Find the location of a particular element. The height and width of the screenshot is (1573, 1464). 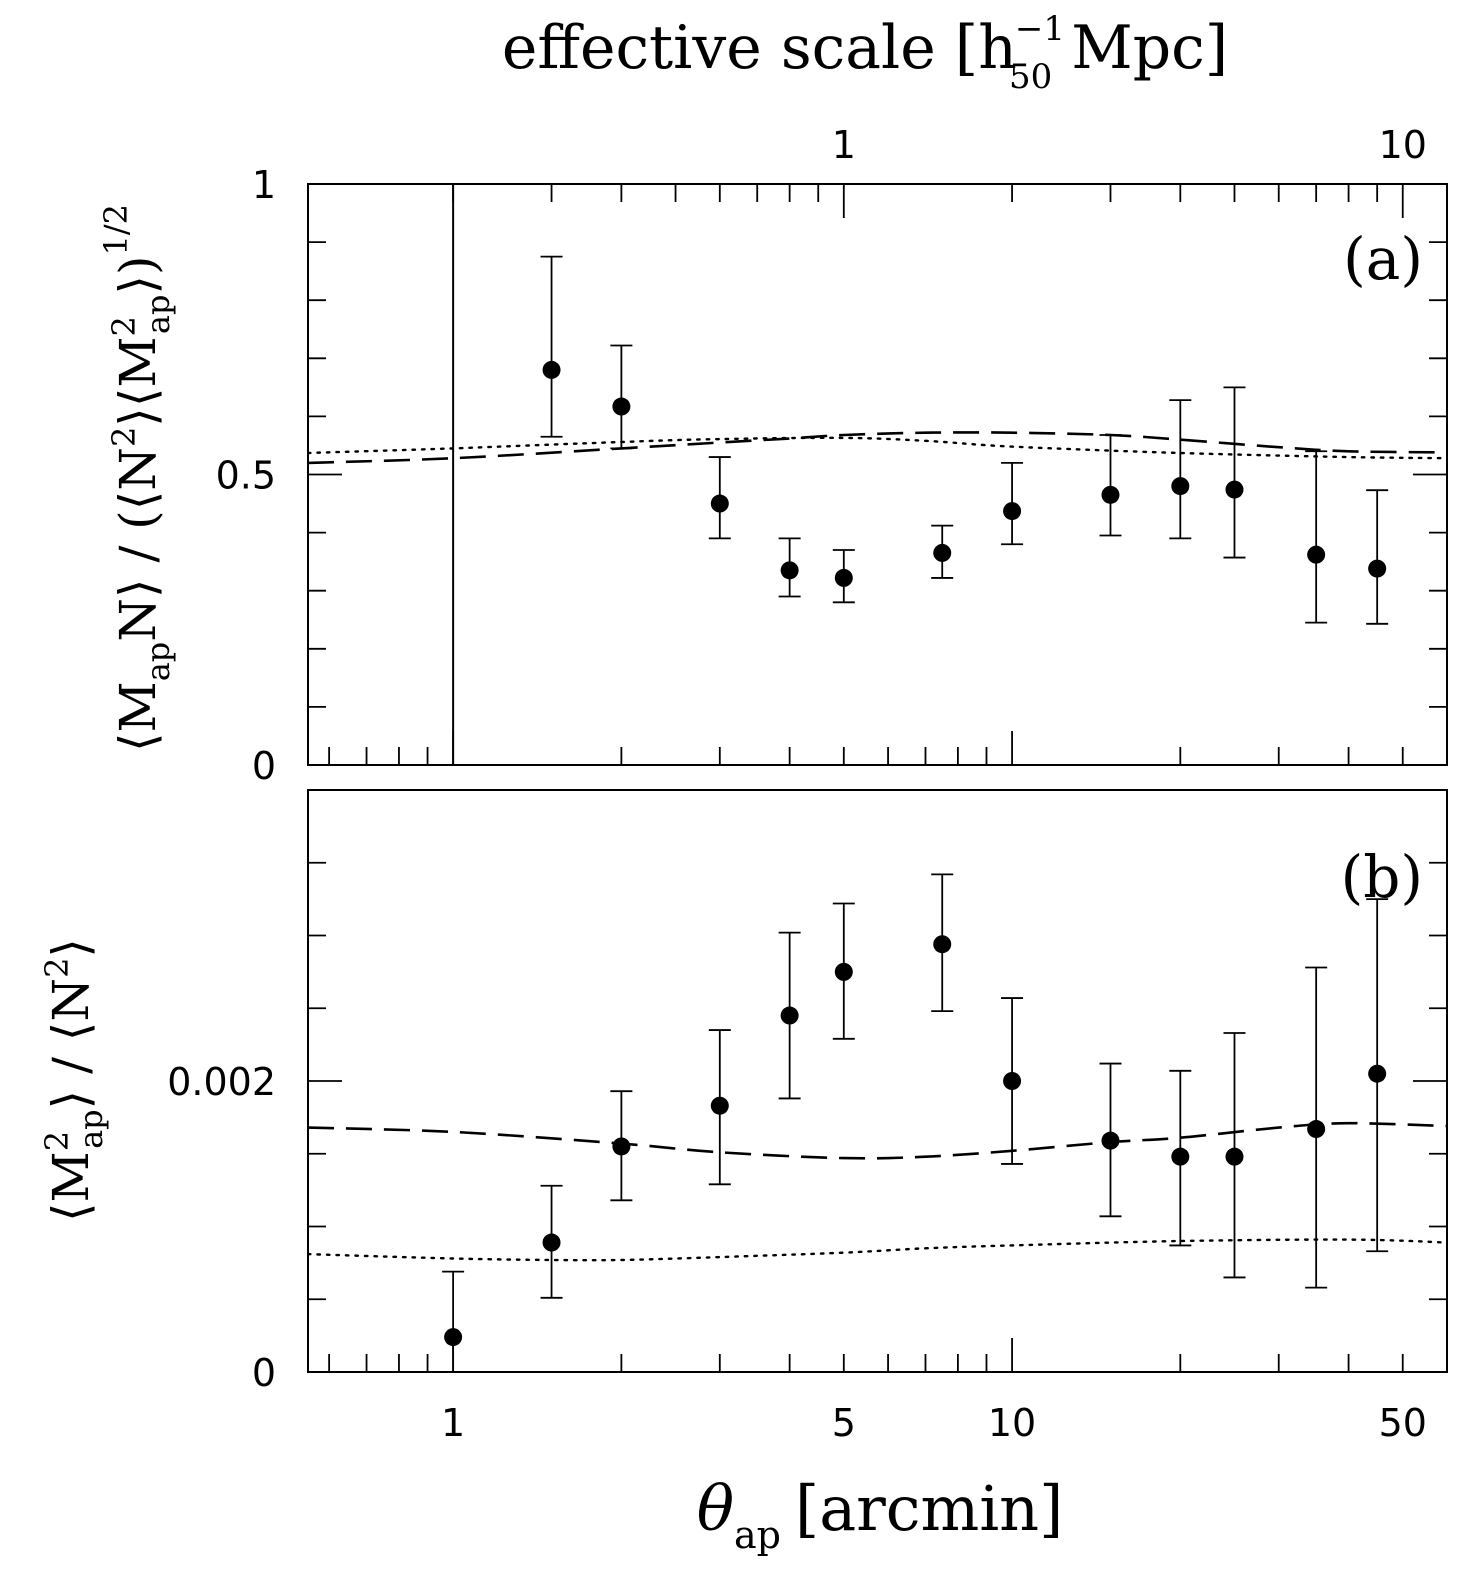

model-curve-dashed-a is located at coordinates (877, 448).